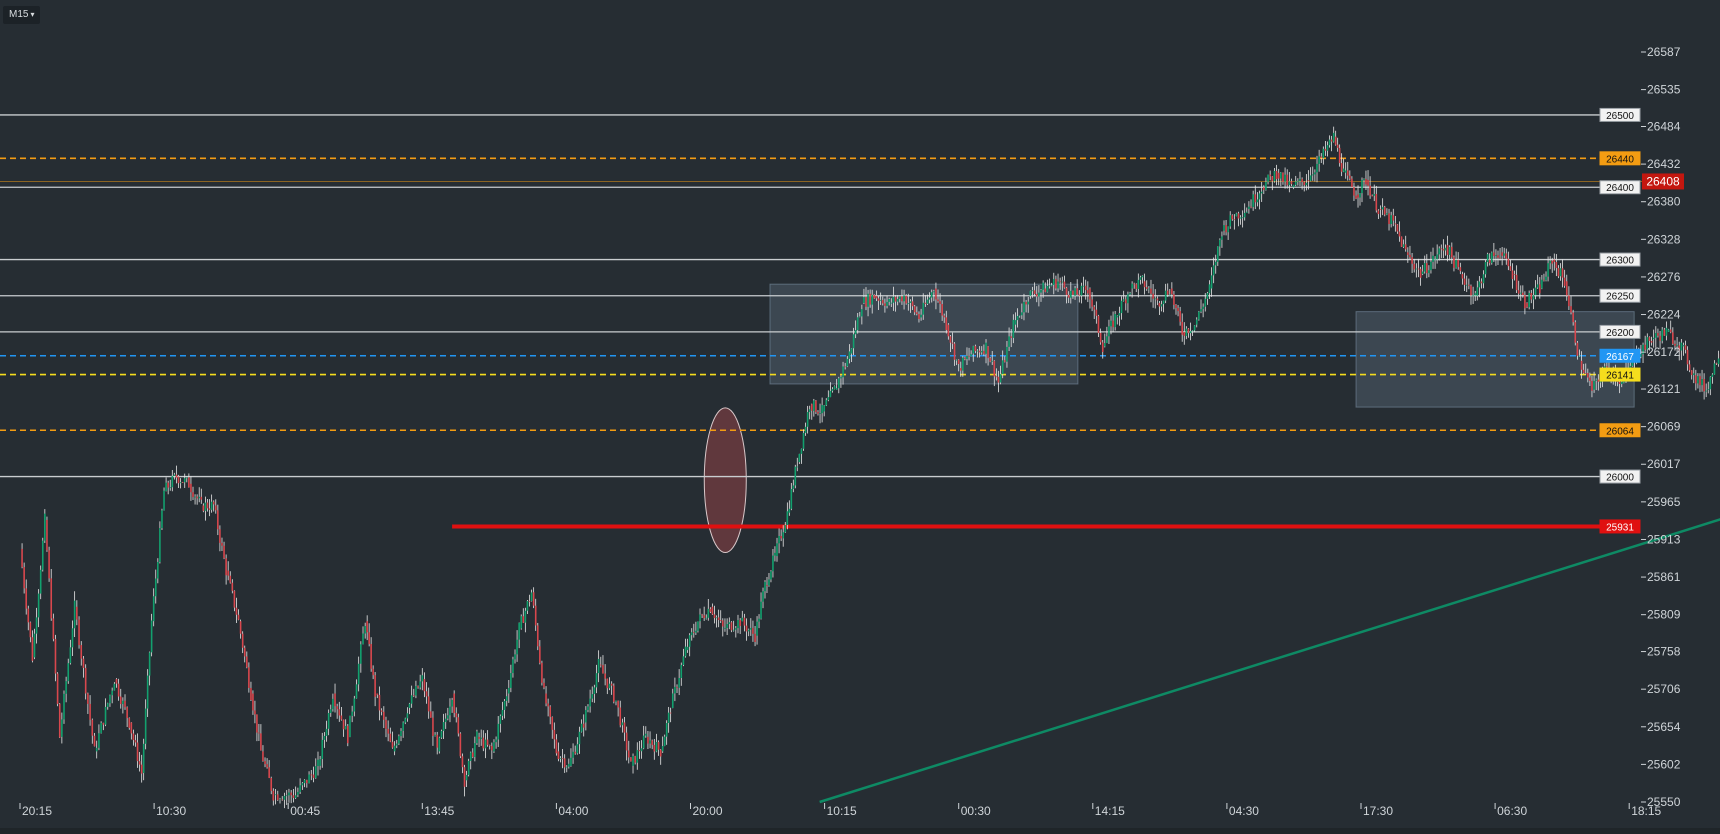  What do you see at coordinates (1378, 811) in the screenshot?
I see `x-tick-label: 17:30` at bounding box center [1378, 811].